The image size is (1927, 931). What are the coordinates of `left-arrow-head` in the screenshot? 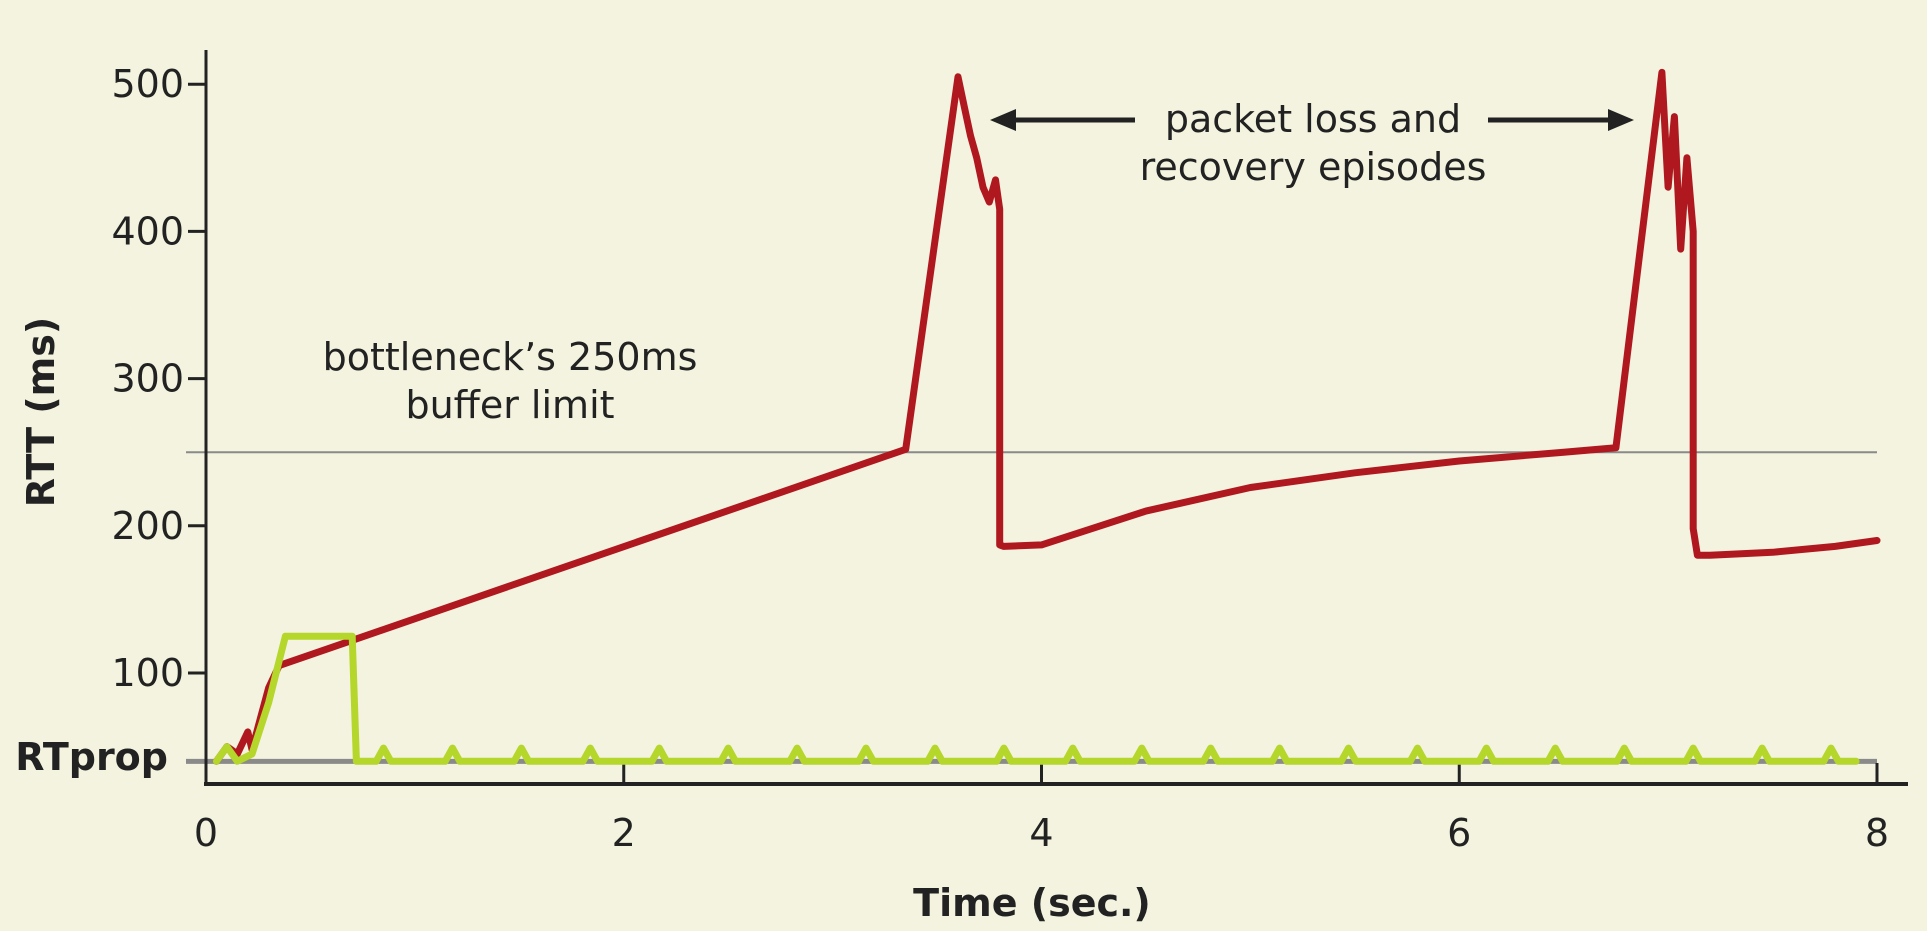 It's located at (1003, 120).